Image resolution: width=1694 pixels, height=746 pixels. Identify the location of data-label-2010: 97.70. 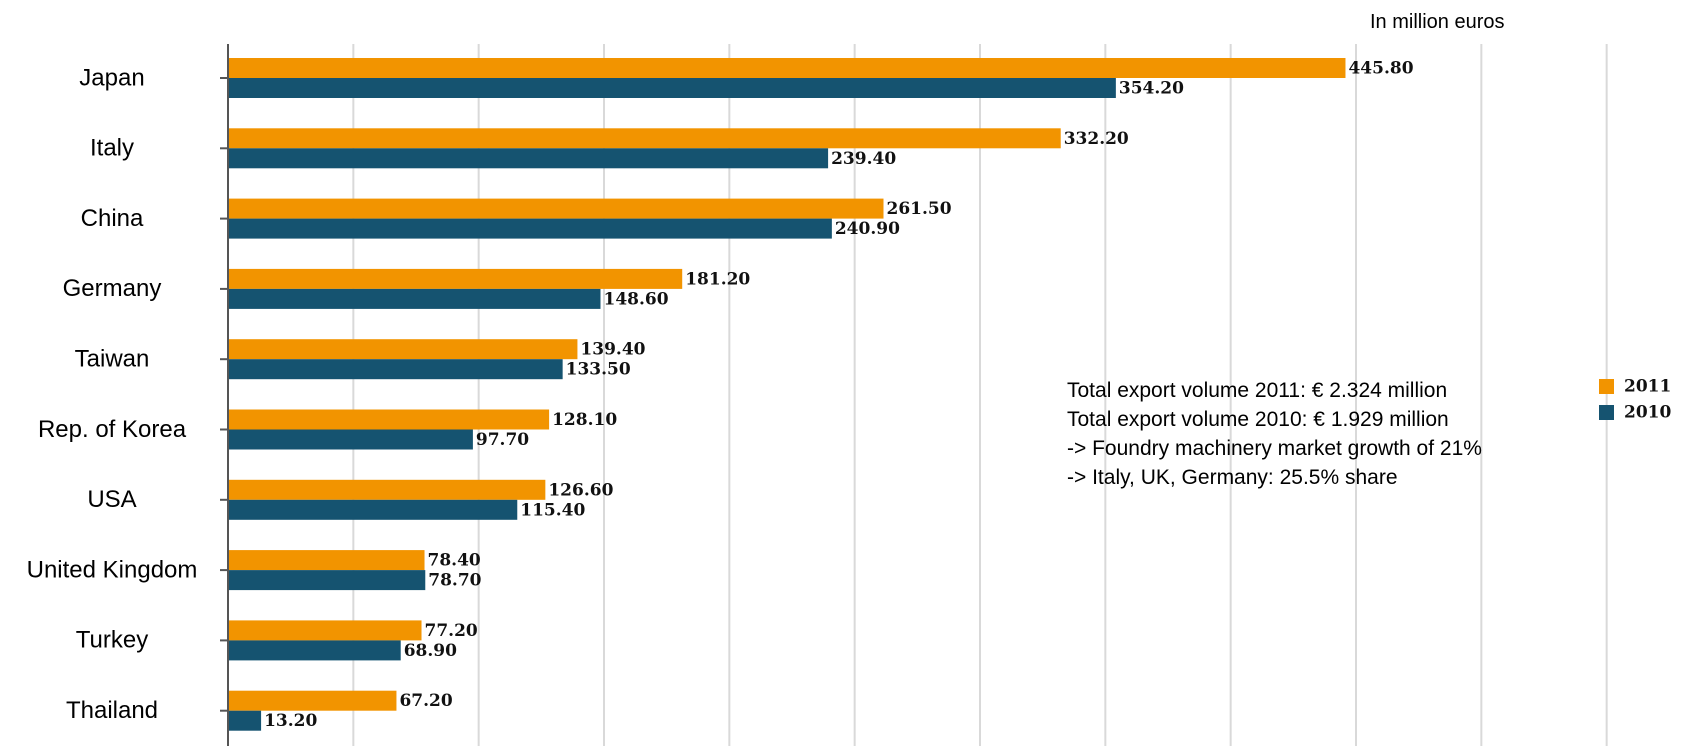
(502, 440).